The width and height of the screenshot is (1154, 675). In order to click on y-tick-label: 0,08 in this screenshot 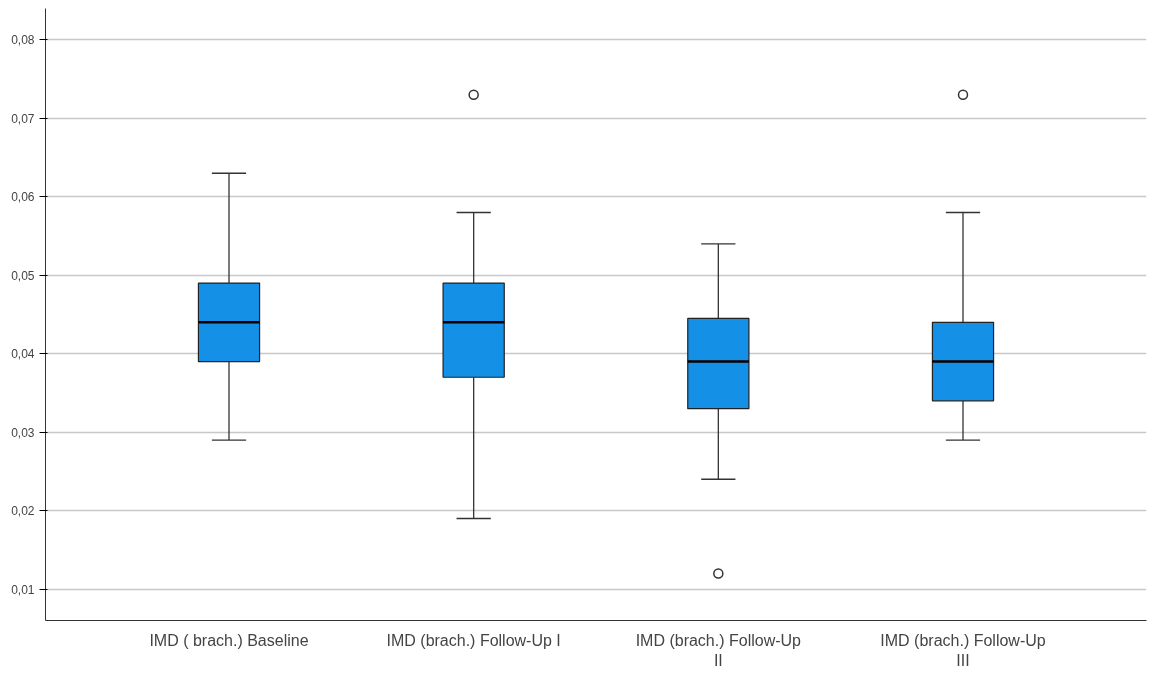, I will do `click(23, 40)`.